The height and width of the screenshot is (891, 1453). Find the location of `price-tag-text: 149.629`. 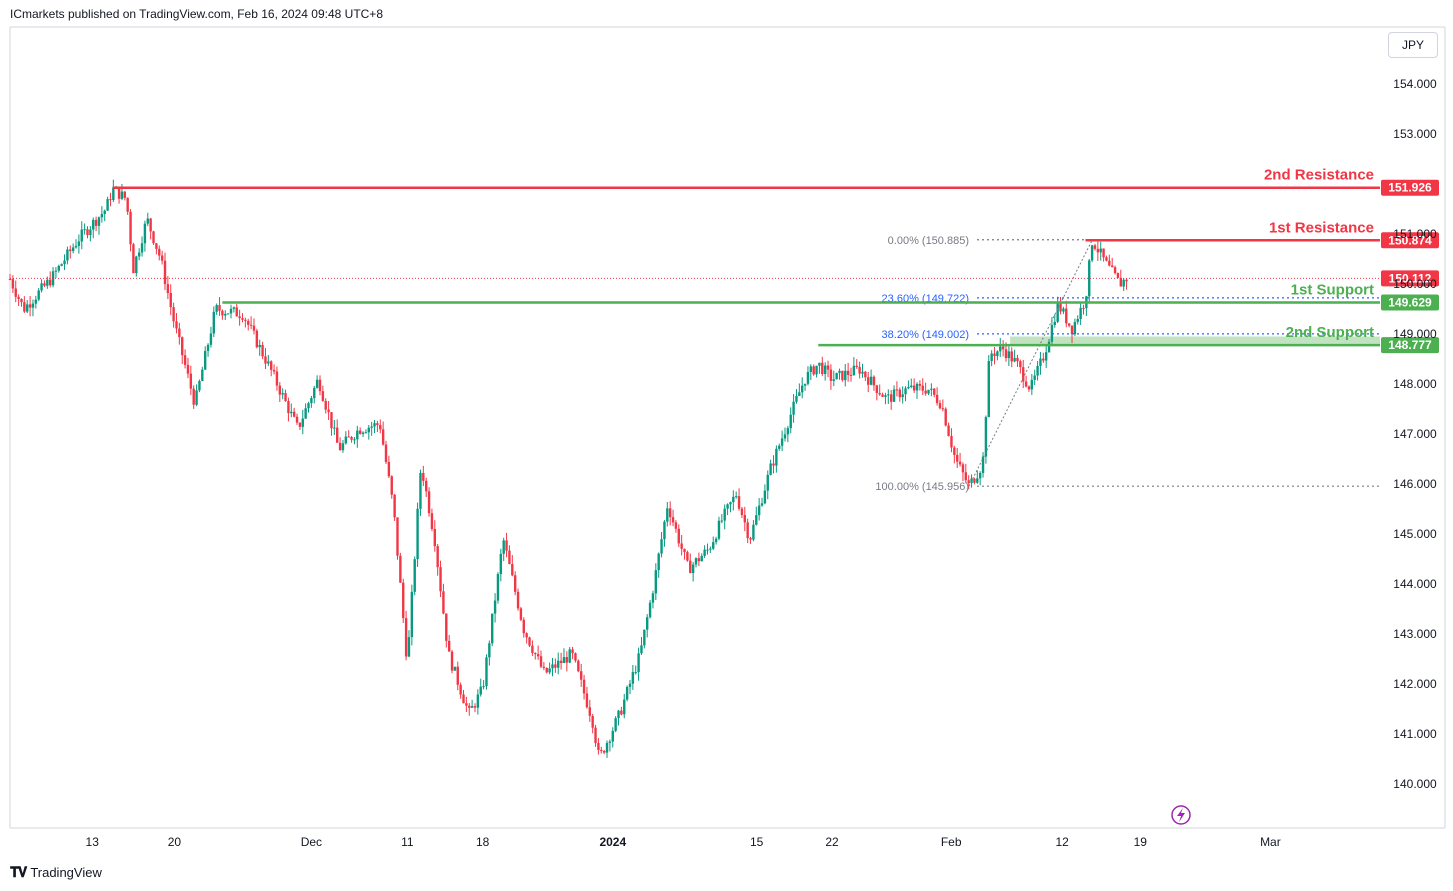

price-tag-text: 149.629 is located at coordinates (1410, 303).